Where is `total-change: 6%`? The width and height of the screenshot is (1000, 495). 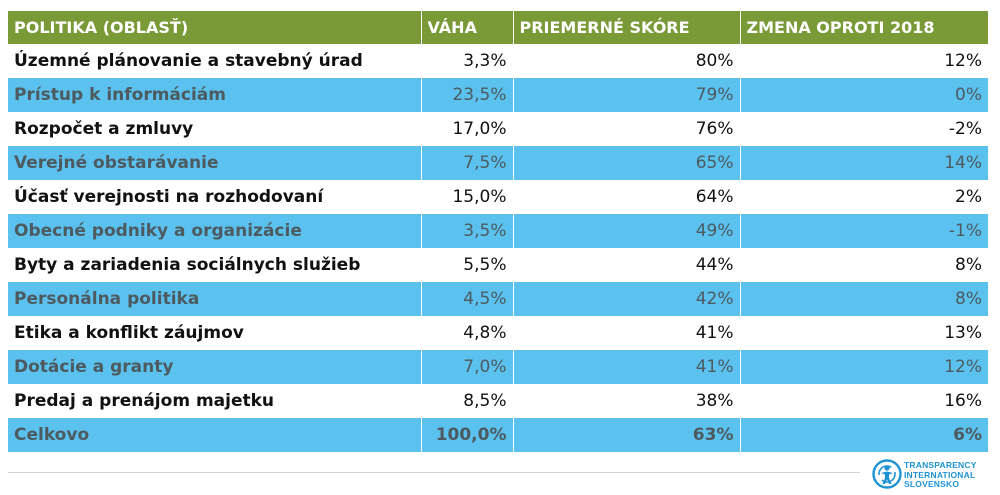 total-change: 6% is located at coordinates (864, 435).